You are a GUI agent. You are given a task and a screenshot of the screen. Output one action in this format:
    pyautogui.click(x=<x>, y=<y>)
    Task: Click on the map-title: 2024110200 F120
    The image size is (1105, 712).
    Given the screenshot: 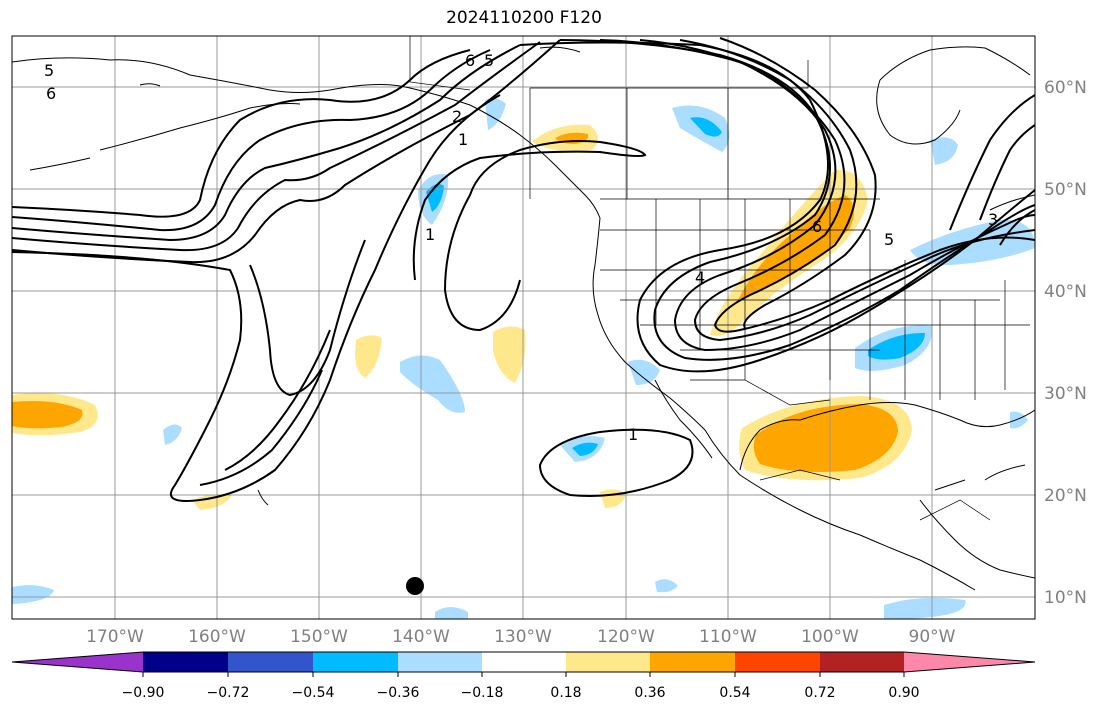 What is the action you would take?
    pyautogui.click(x=524, y=18)
    